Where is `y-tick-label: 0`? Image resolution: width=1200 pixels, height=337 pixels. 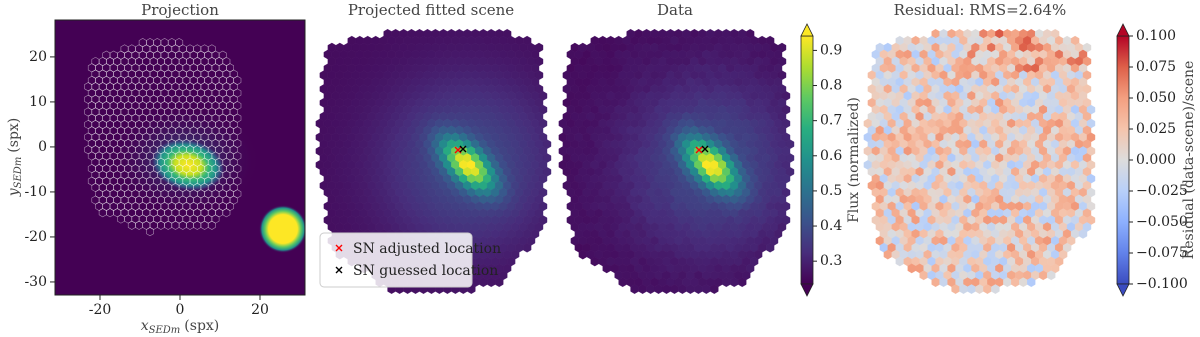
y-tick-label: 0 is located at coordinates (42, 147).